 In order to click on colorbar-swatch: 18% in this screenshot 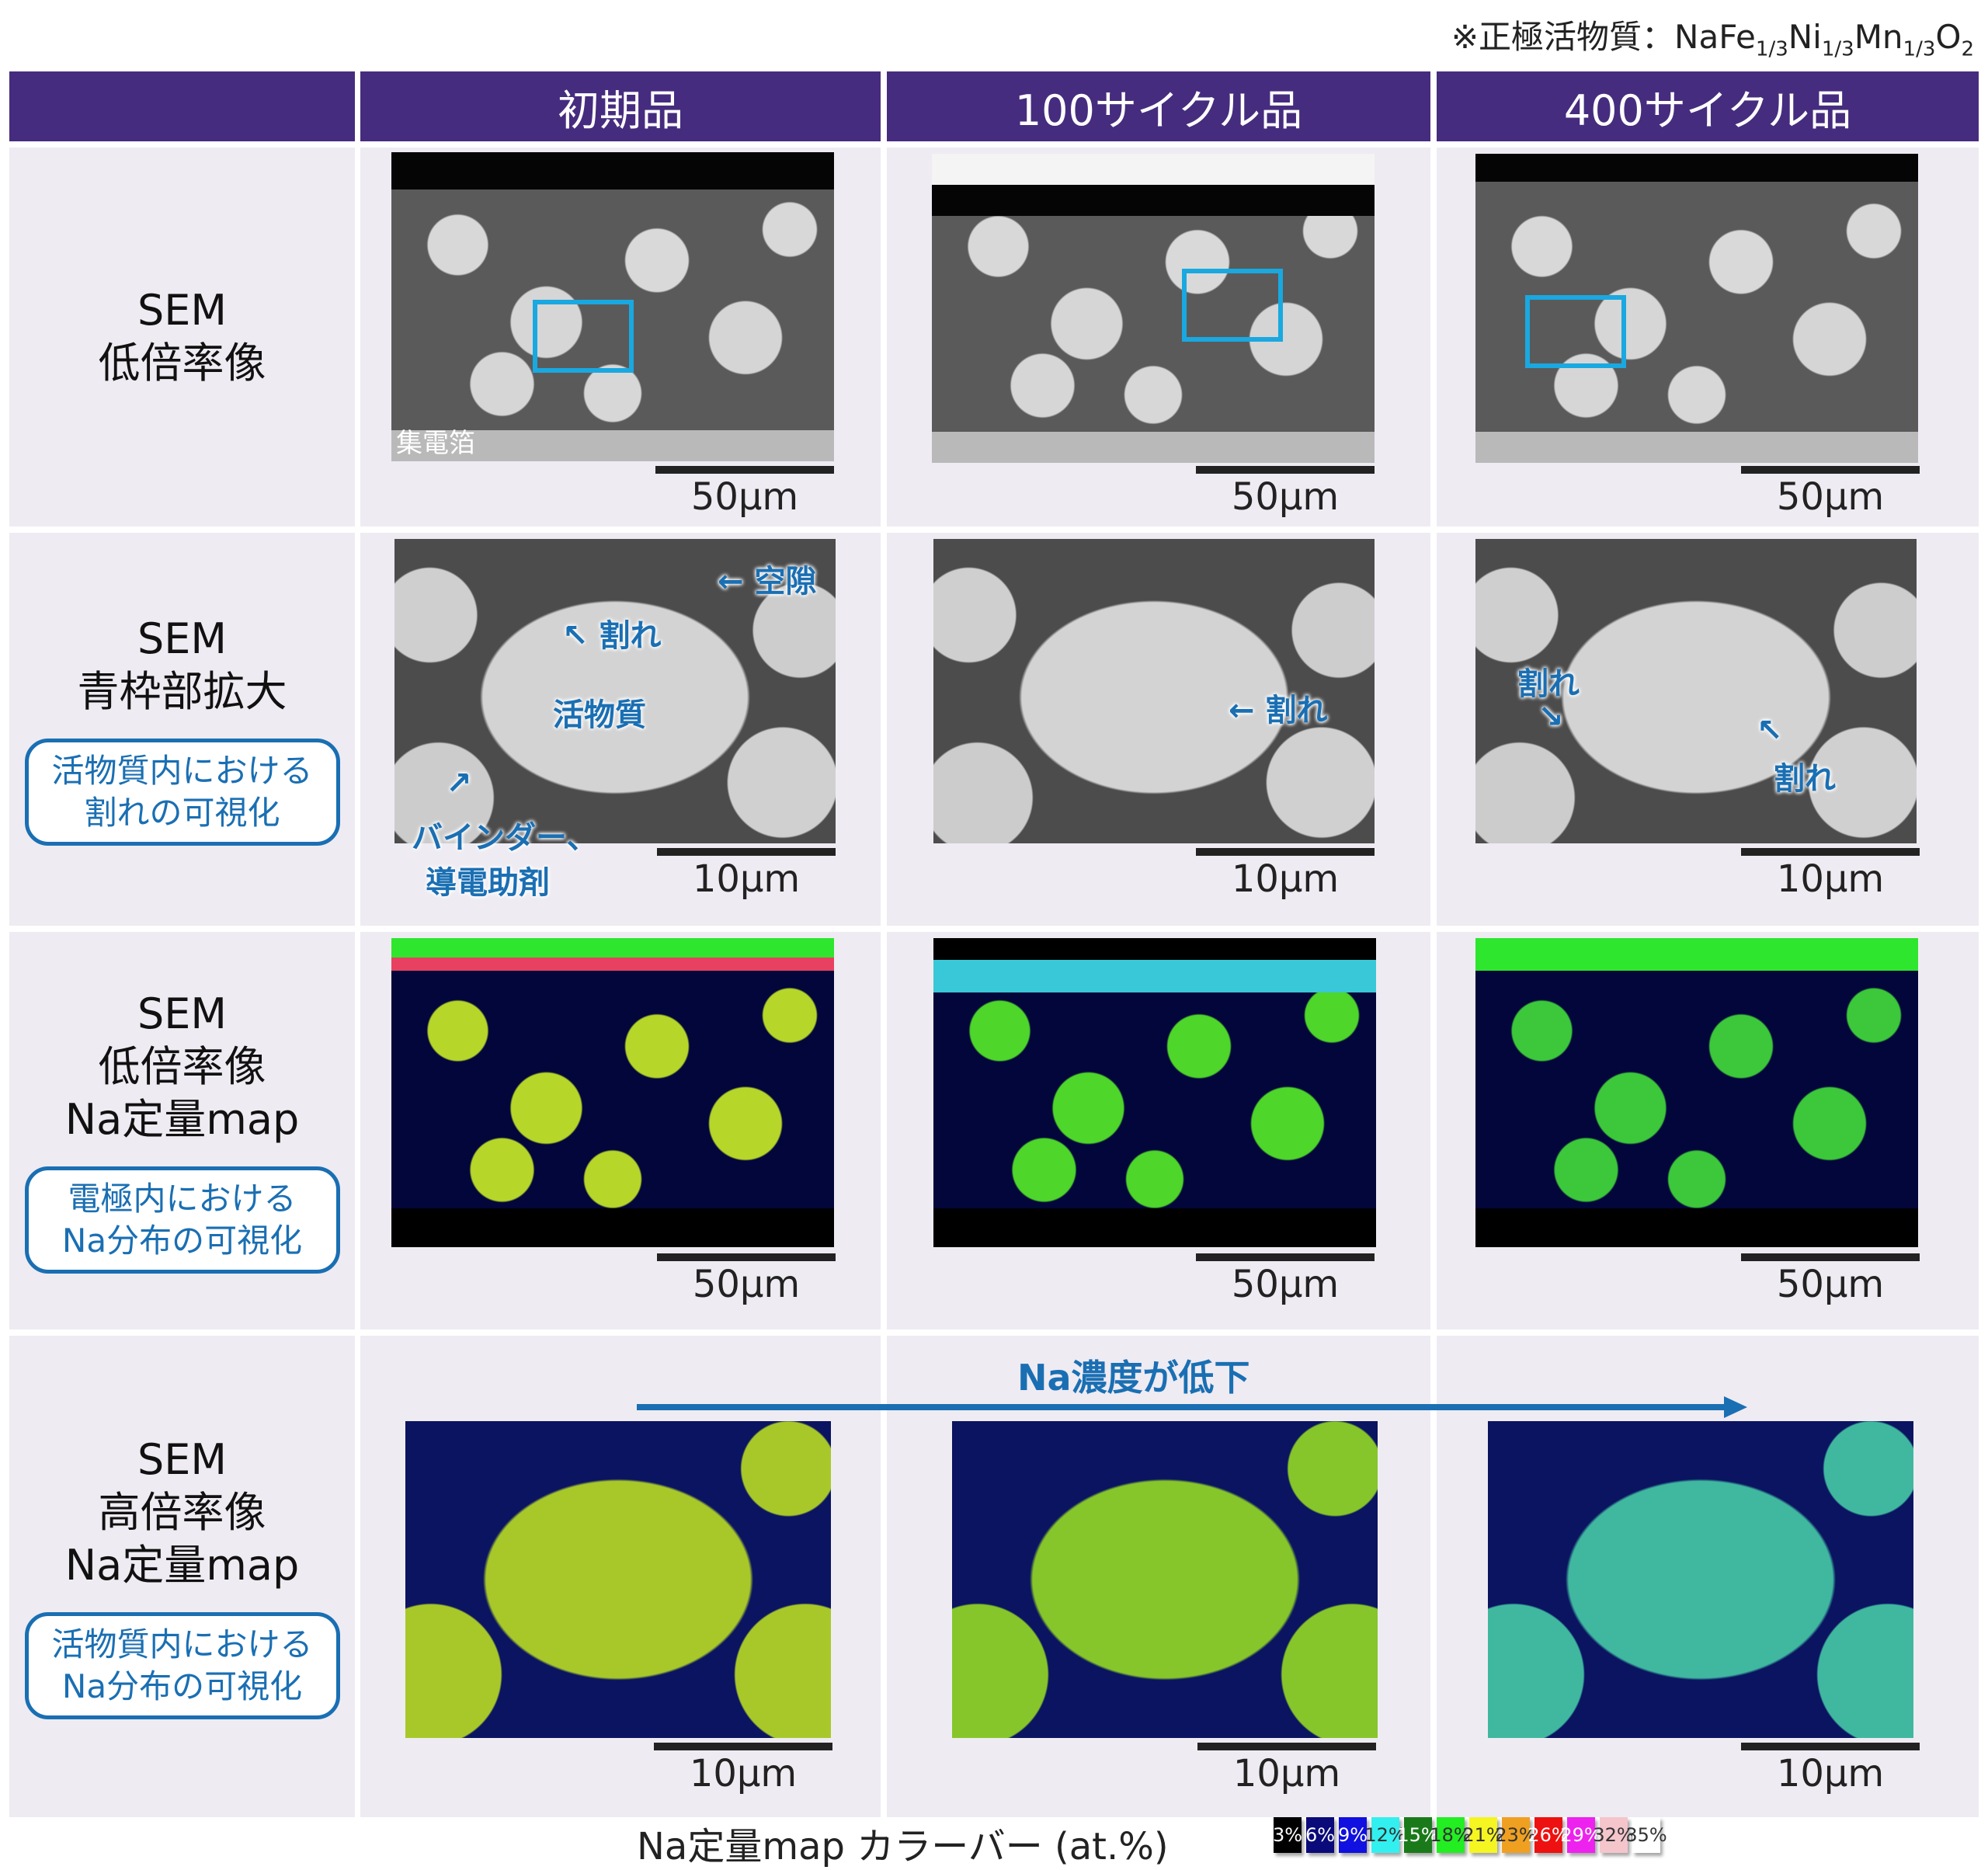, I will do `click(1451, 1835)`.